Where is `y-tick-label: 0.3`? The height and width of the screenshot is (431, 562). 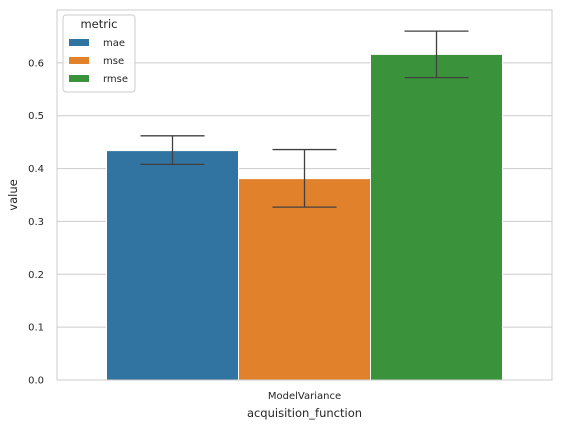
y-tick-label: 0.3 is located at coordinates (36, 222).